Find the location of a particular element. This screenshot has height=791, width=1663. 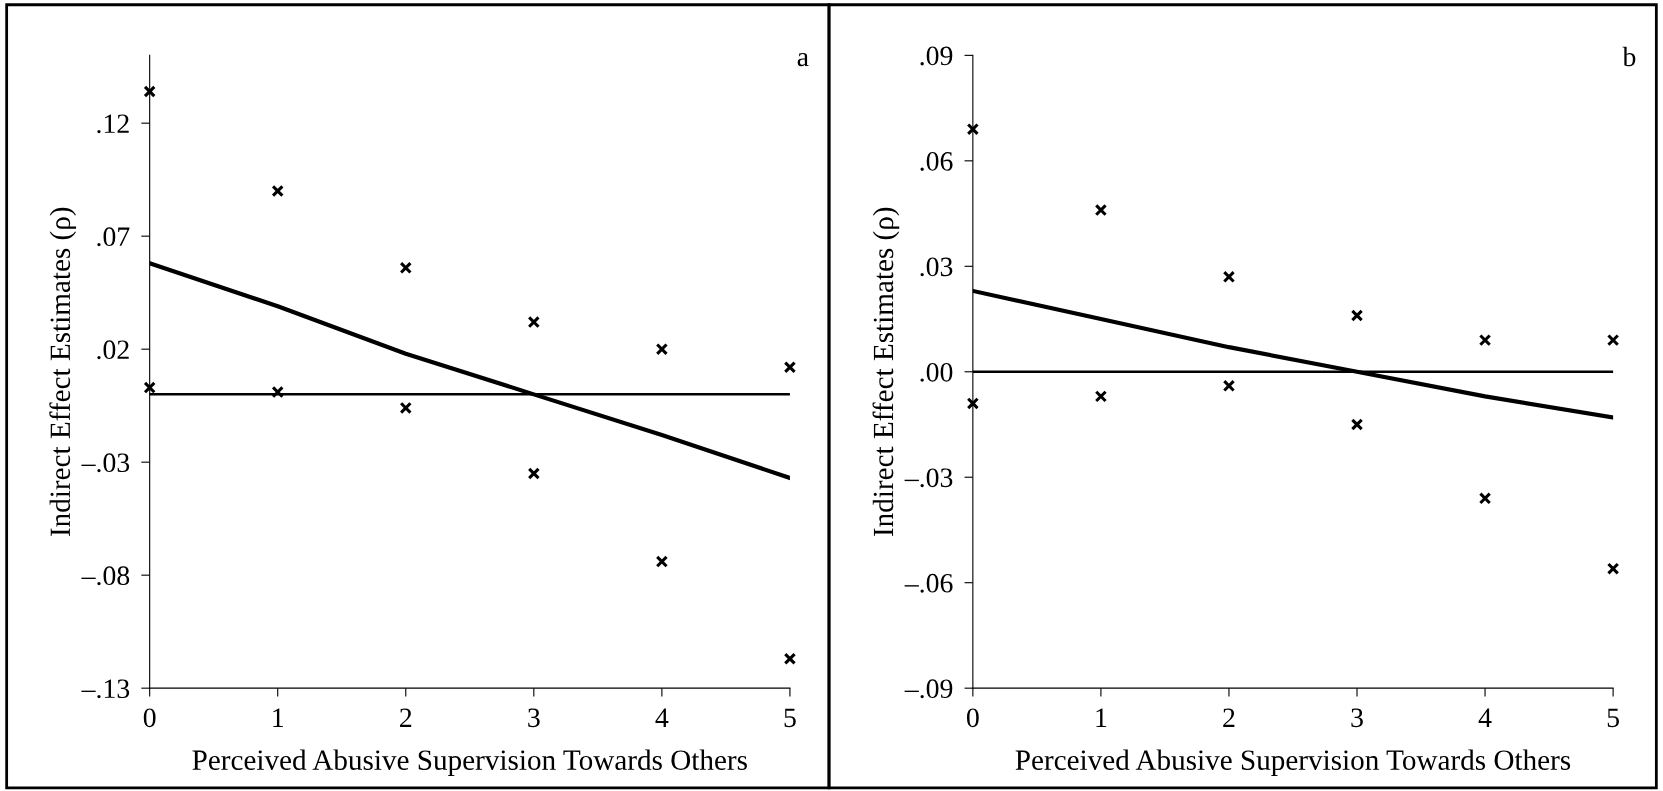

y-tick-label: .09 is located at coordinates (936, 56).